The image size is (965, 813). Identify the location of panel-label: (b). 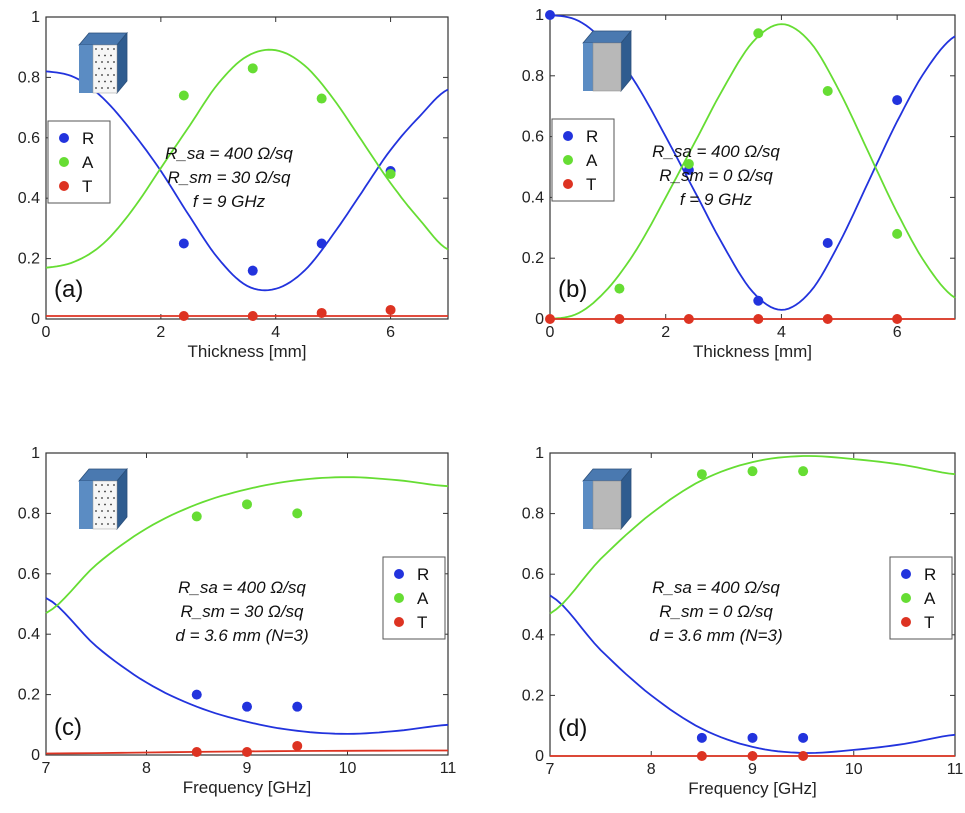
(572, 289).